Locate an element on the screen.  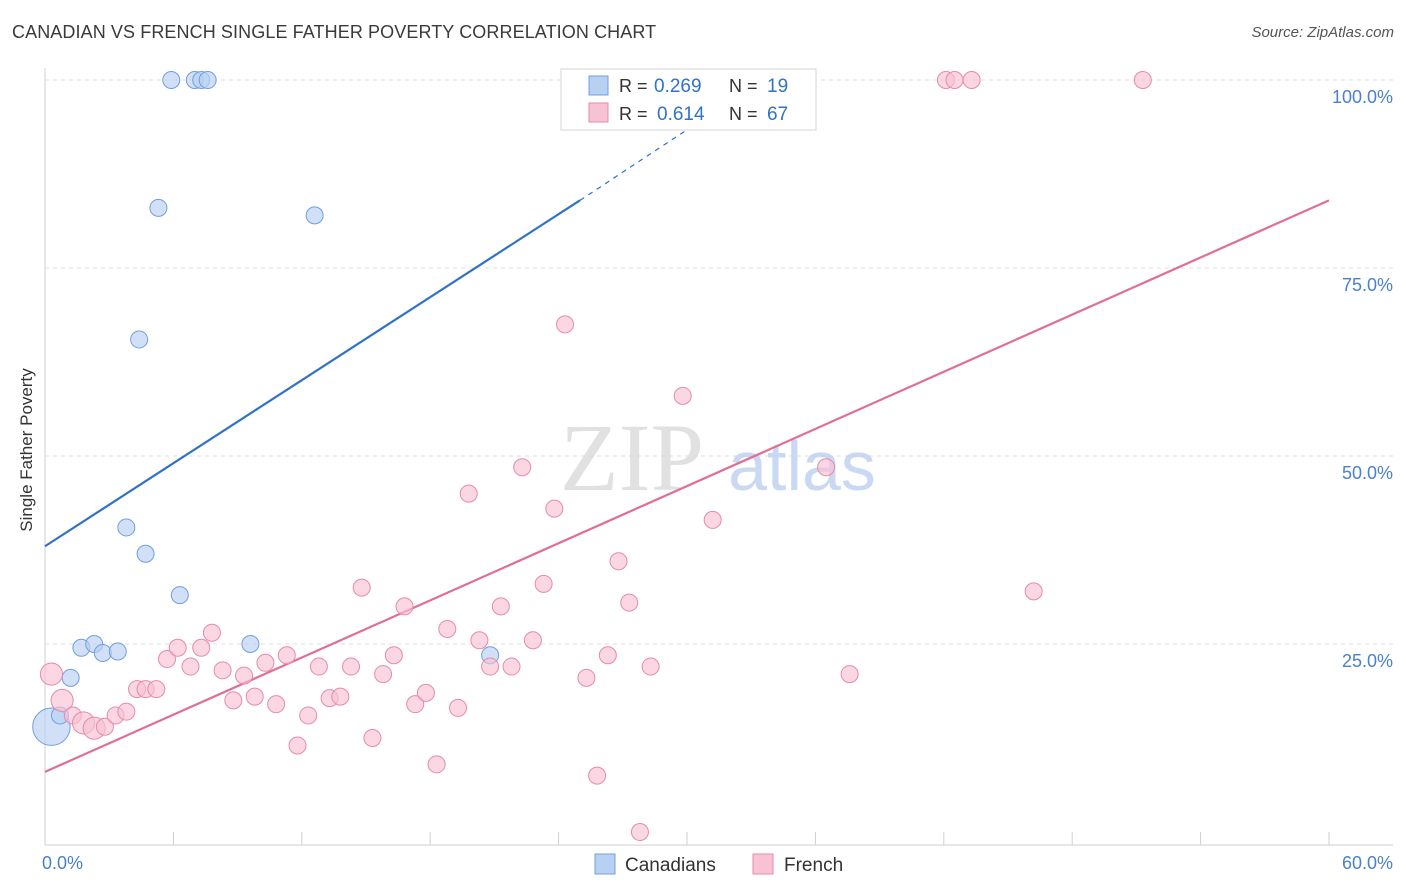
legend-swatch-french is located at coordinates (598, 112).